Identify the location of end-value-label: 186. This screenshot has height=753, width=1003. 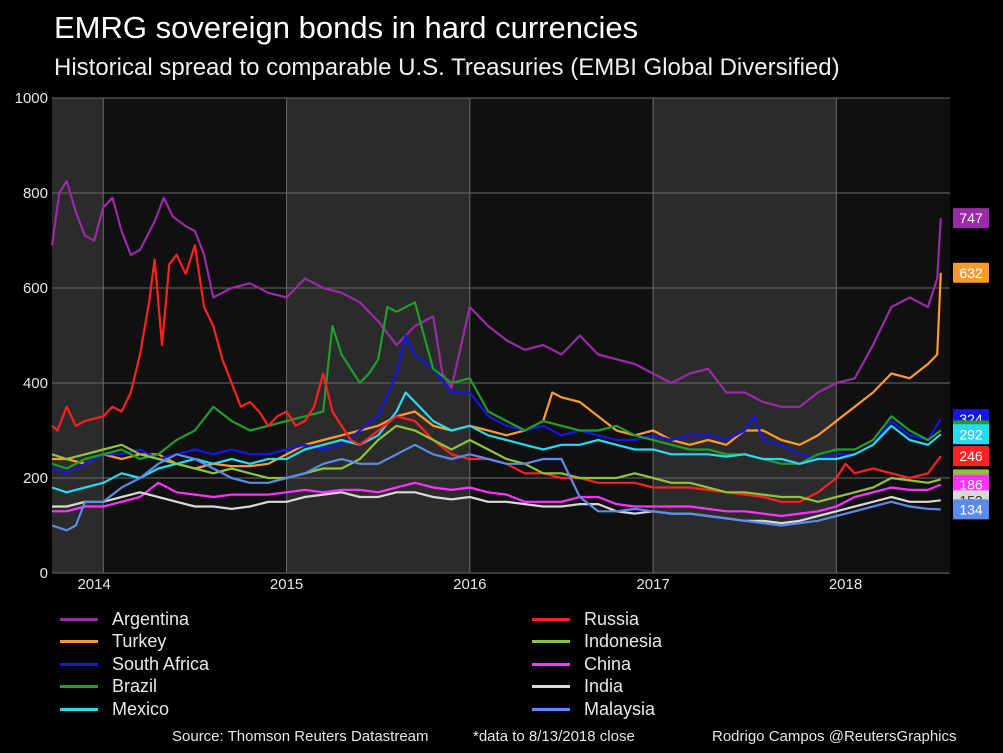
(971, 484).